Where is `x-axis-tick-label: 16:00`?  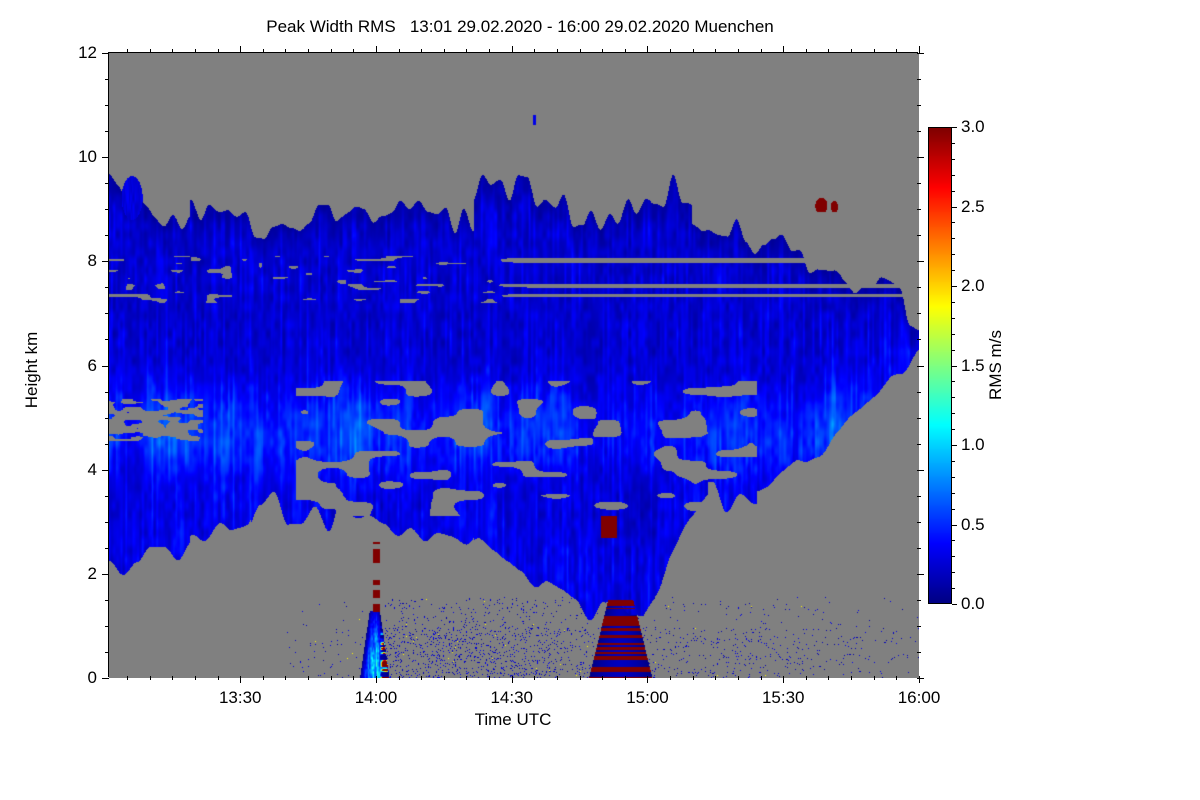
x-axis-tick-label: 16:00 is located at coordinates (919, 697).